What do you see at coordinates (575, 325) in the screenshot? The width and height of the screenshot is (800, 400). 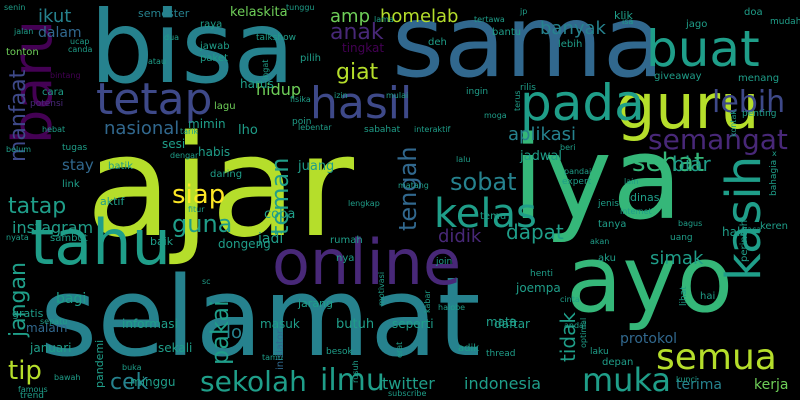 I see `word-183: andal` at bounding box center [575, 325].